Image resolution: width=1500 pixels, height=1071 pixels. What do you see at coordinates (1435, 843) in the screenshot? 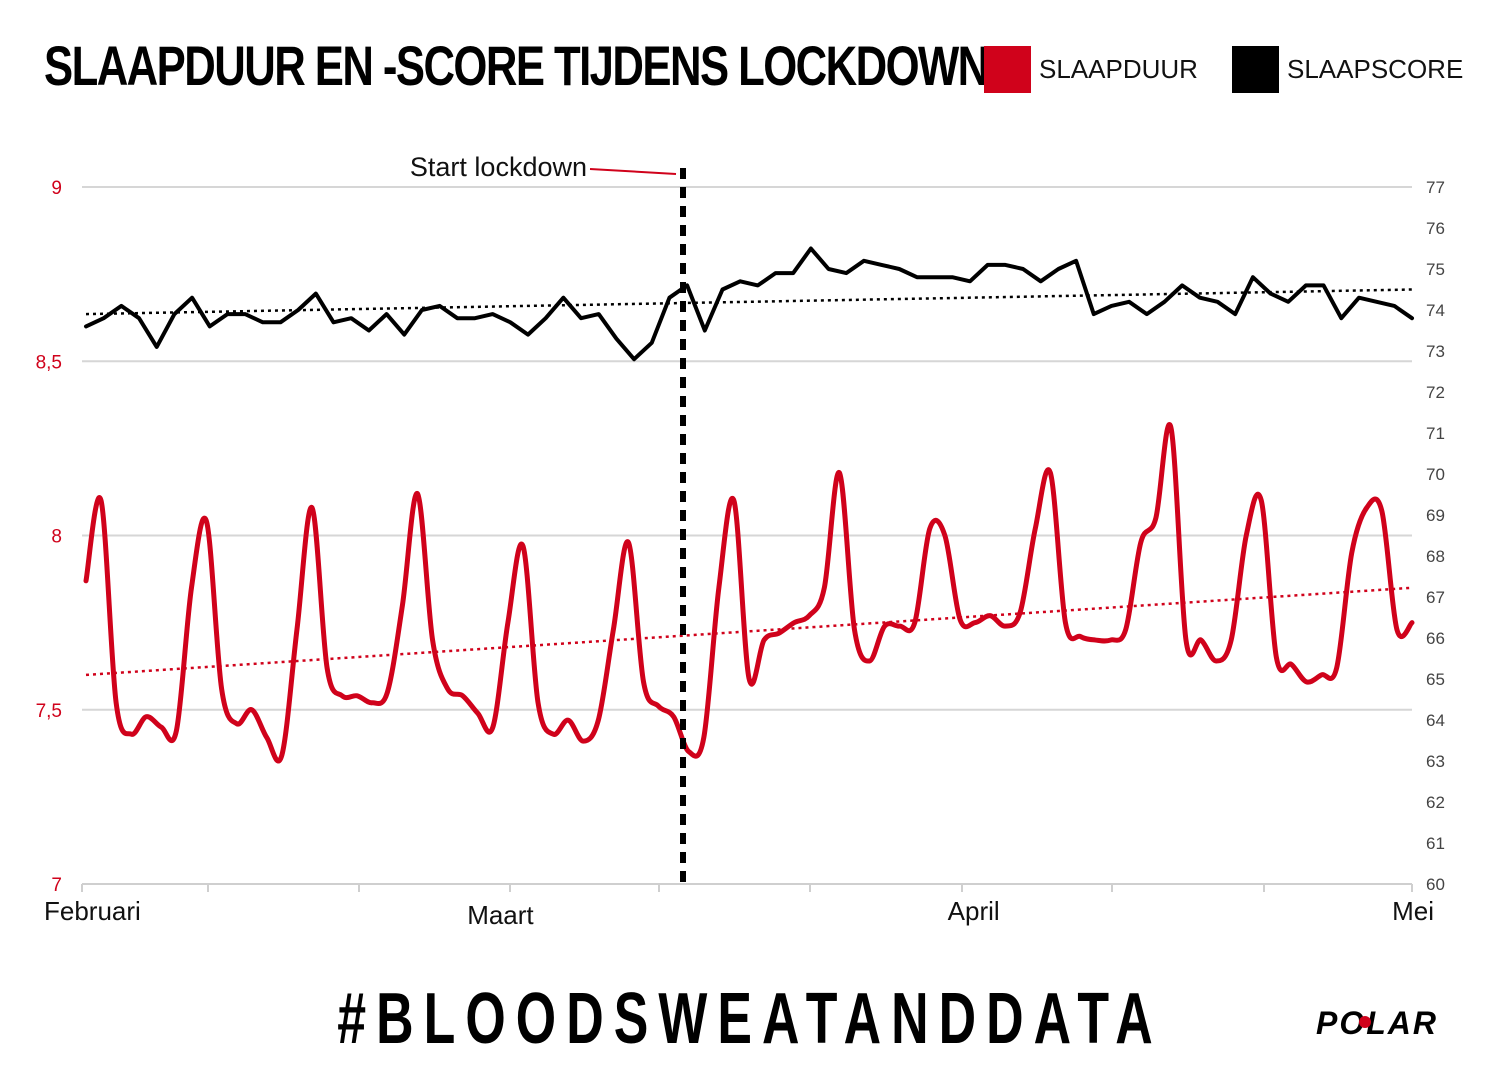
I see `right-tick-label: 61` at bounding box center [1435, 843].